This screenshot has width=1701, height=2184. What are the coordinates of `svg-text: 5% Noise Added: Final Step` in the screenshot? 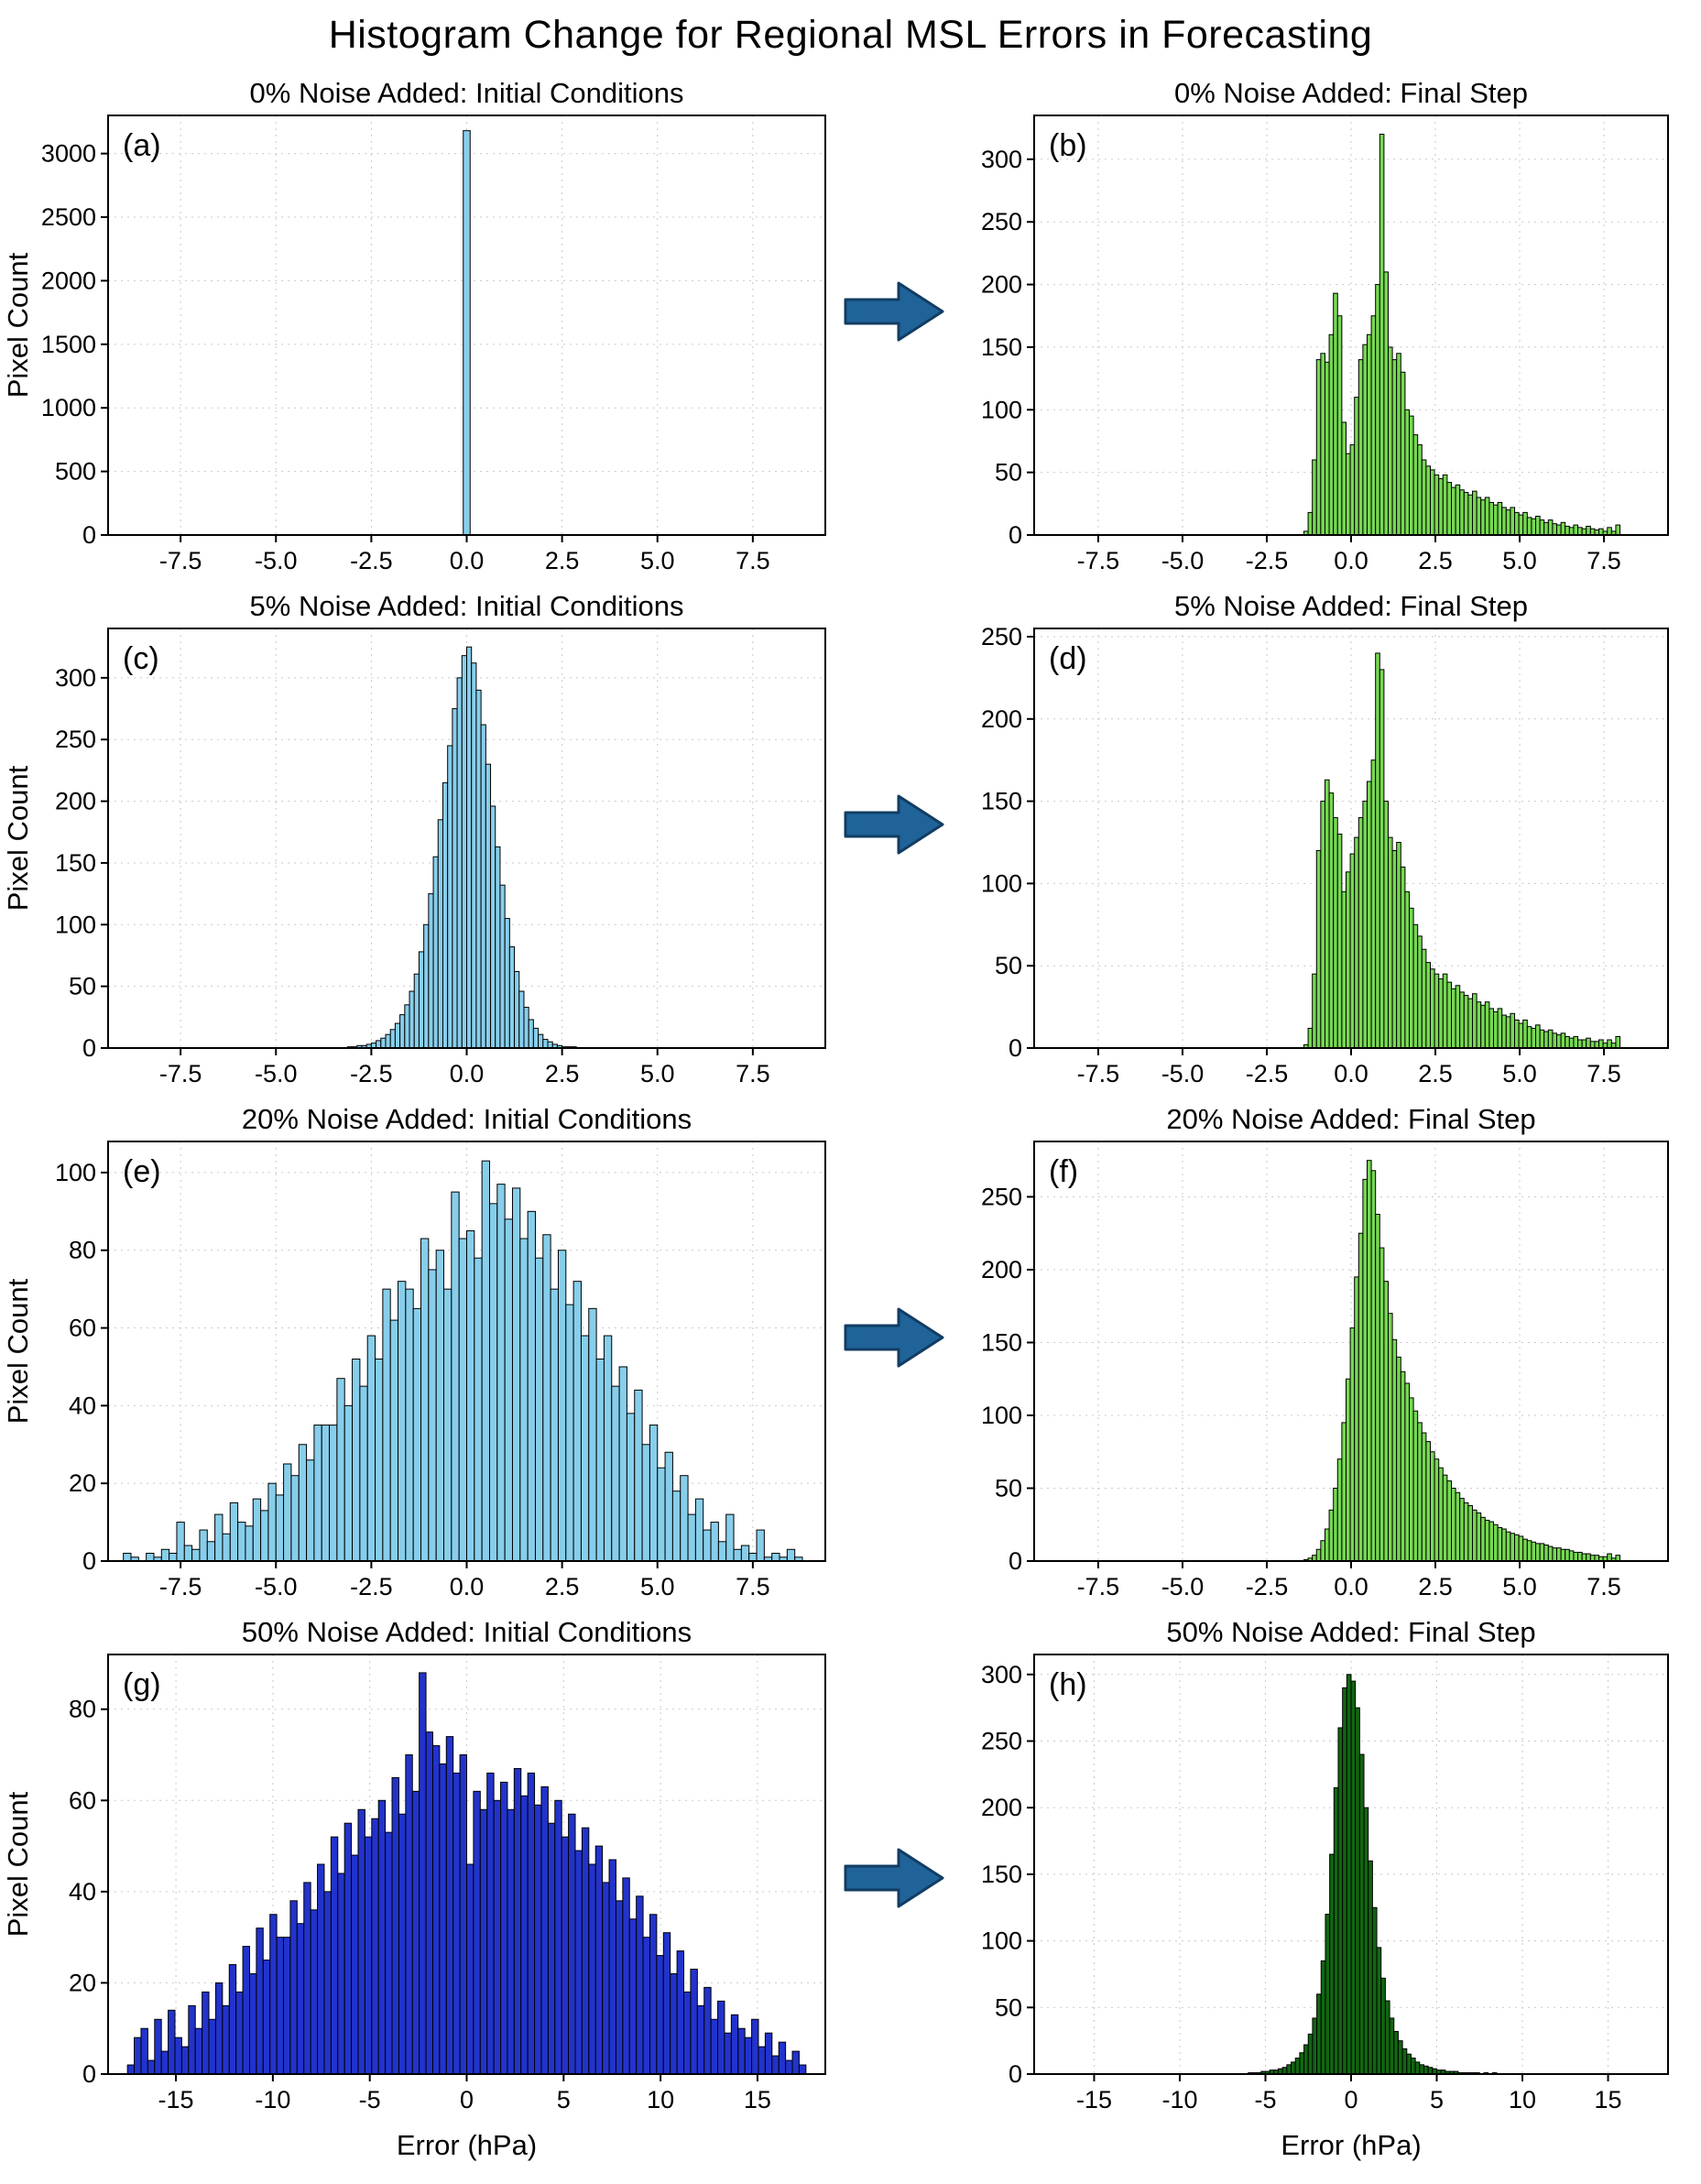 It's located at (1351, 606).